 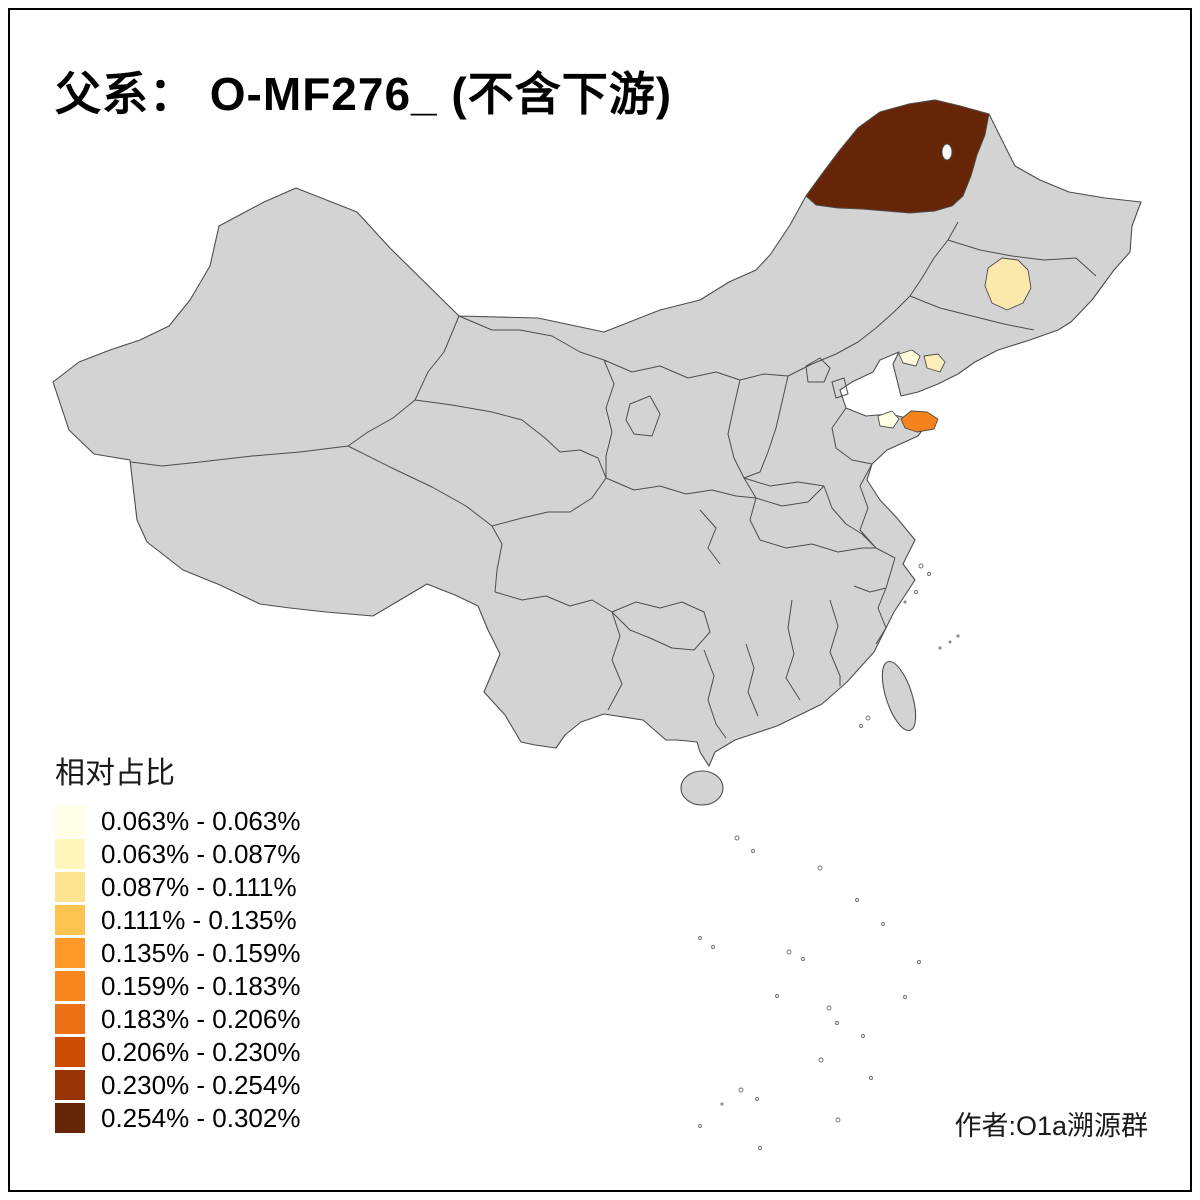 I want to click on region-shandong-orange, so click(x=919, y=421).